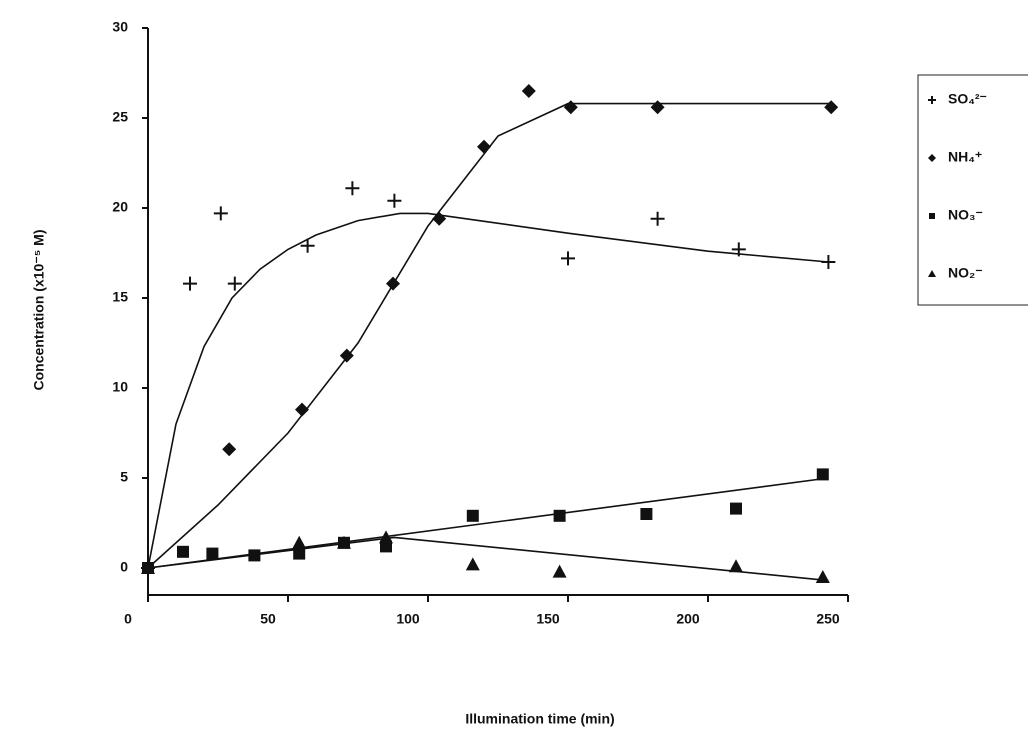 The image size is (1028, 747). I want to click on x-tick-label: 50, so click(268, 619).